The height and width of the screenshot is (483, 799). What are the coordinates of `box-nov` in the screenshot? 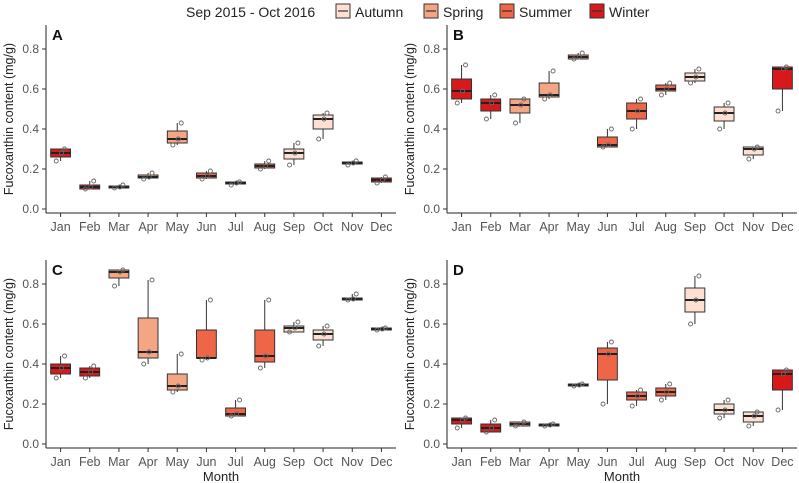 It's located at (753, 419).